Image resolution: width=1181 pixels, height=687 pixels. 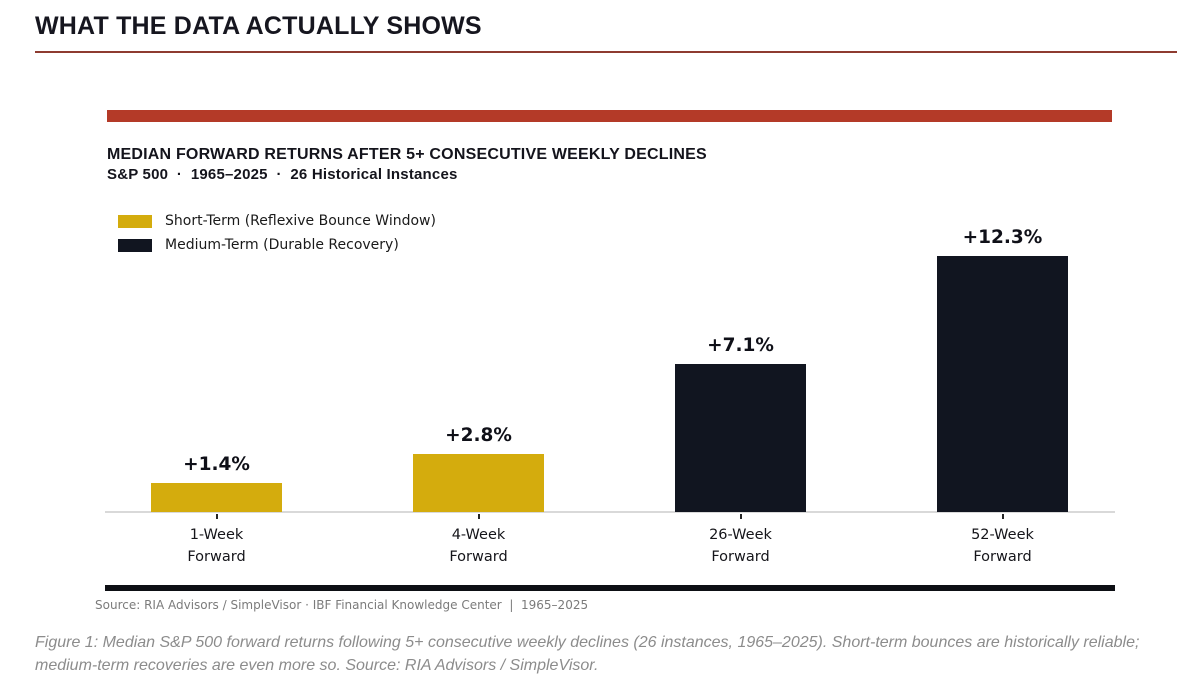 I want to click on figure-bottom-rule, so click(x=610, y=588).